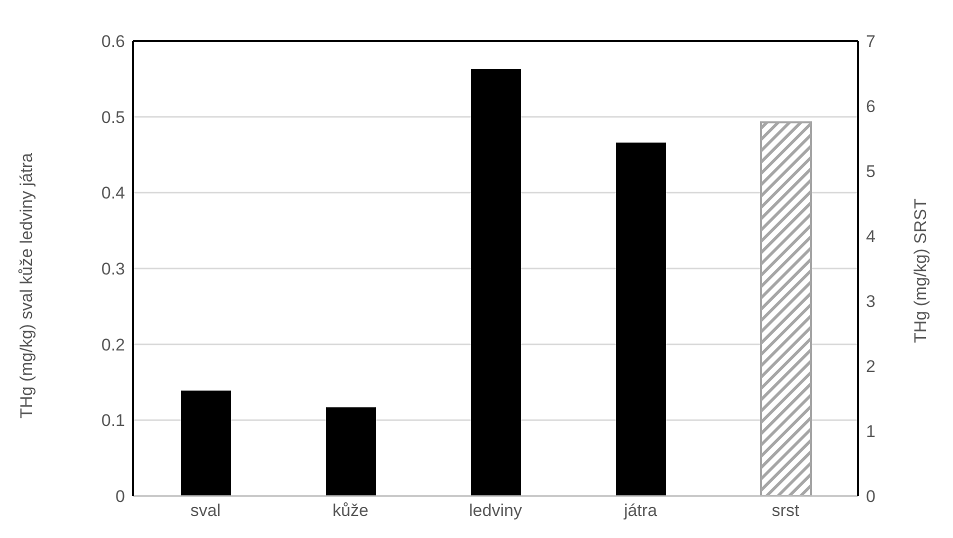 The image size is (953, 538). I want to click on y2-tick-label: 6, so click(871, 106).